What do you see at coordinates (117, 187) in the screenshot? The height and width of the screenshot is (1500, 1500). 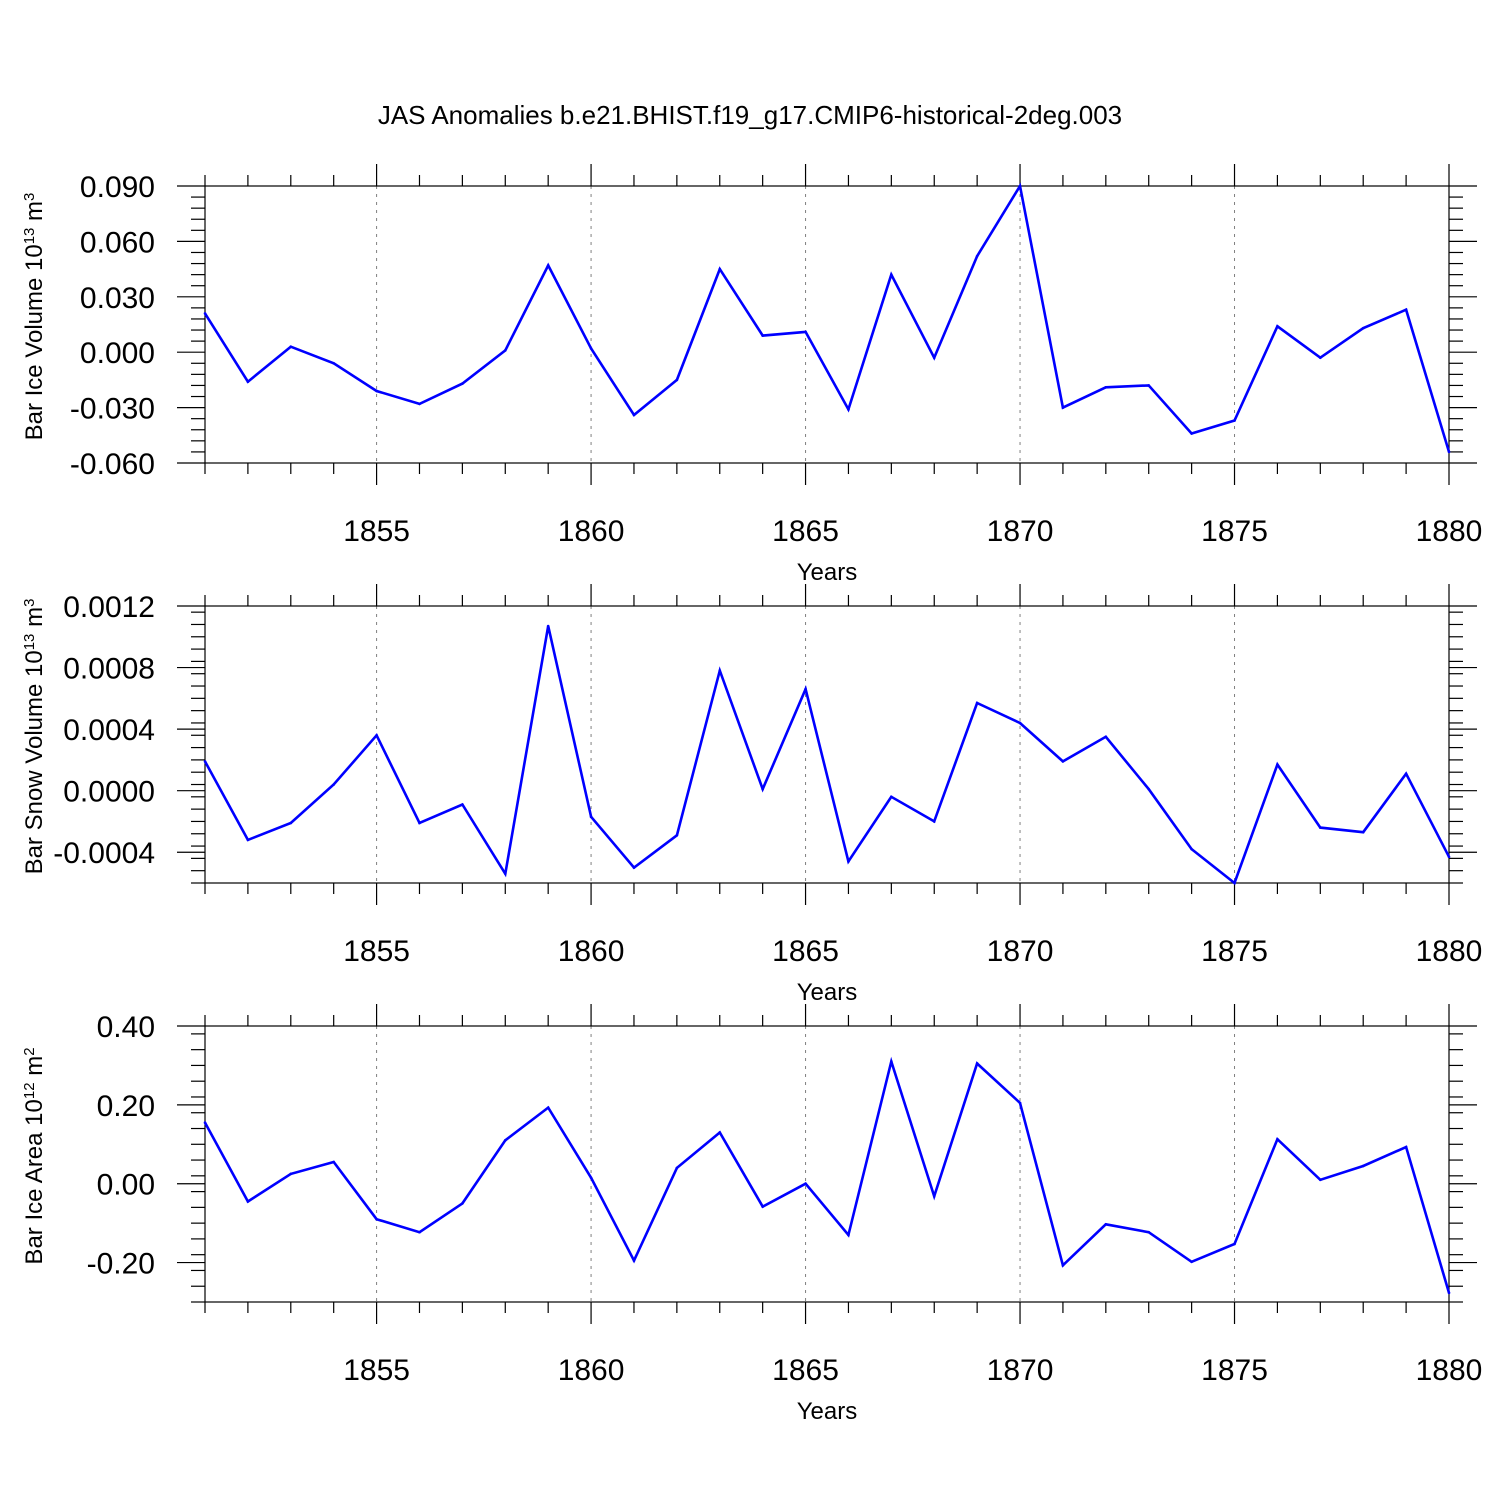 I see `y-tick-label: 0.090` at bounding box center [117, 187].